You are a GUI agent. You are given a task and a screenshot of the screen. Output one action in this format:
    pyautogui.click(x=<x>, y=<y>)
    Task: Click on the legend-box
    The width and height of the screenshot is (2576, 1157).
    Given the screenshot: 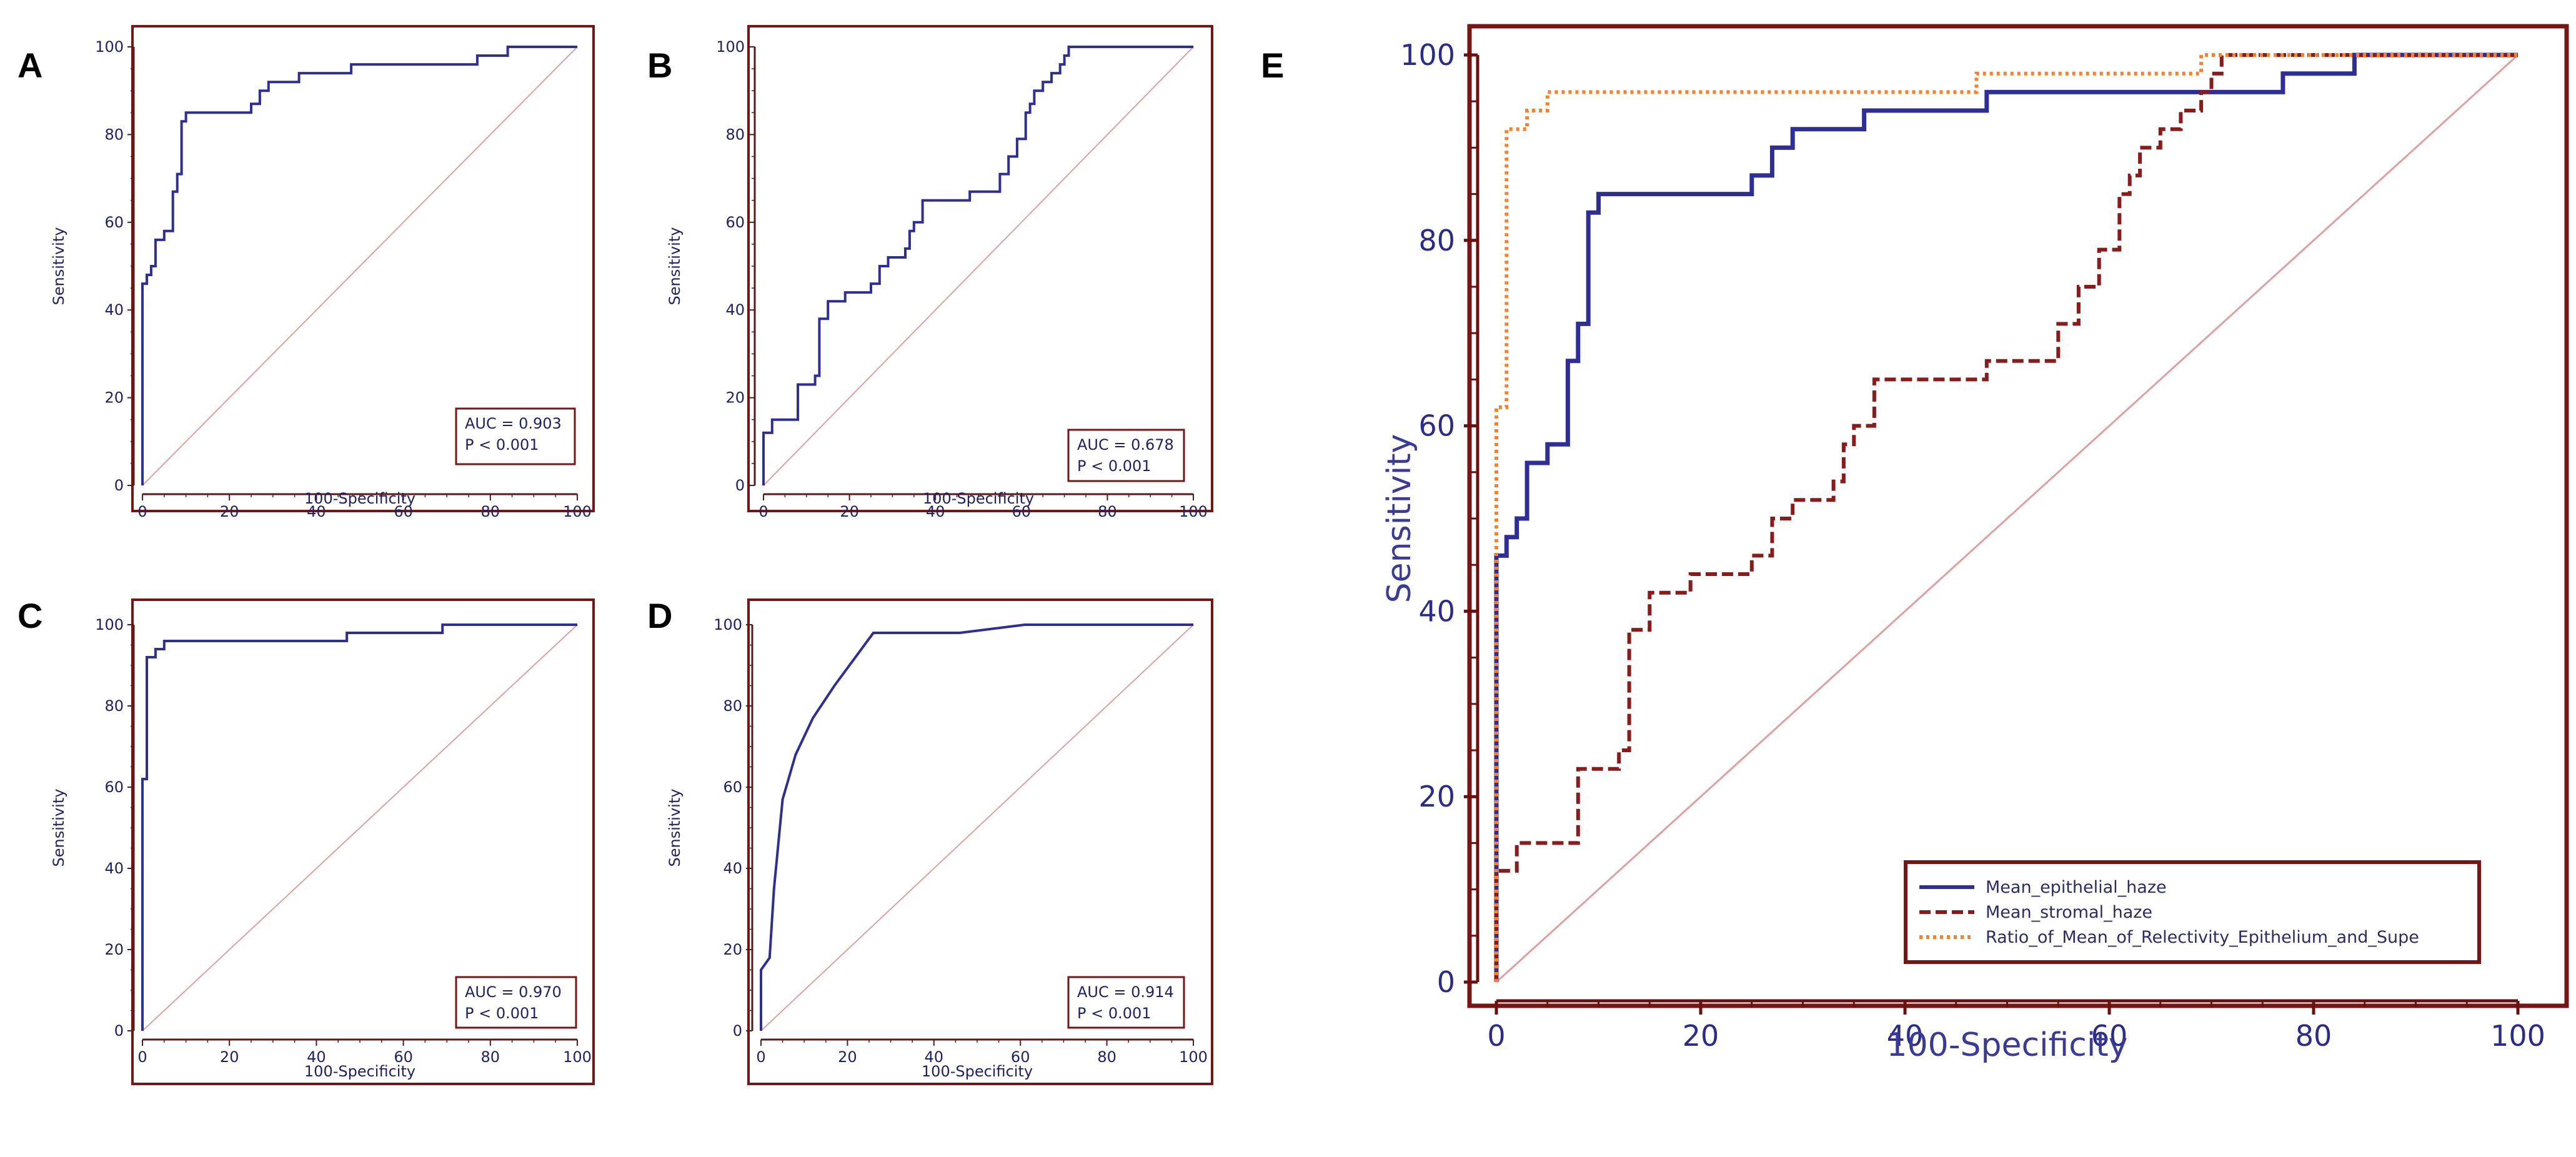 What is the action you would take?
    pyautogui.click(x=2192, y=912)
    